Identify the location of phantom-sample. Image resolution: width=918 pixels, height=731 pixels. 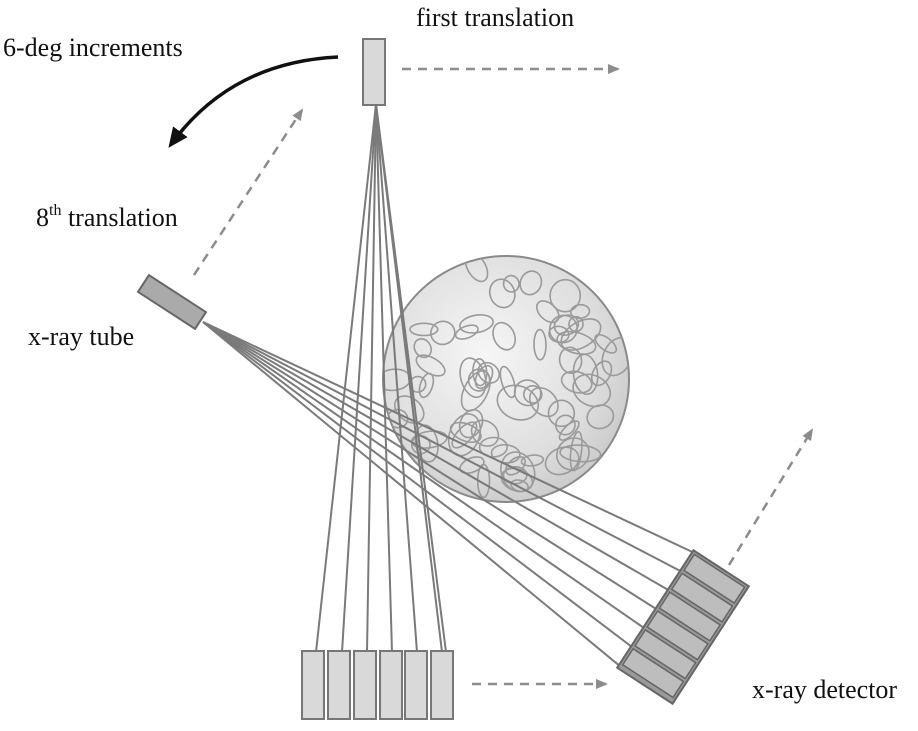
(506, 379).